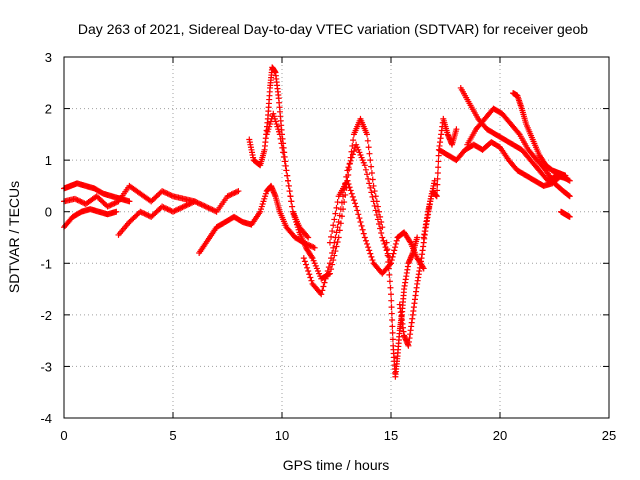 The width and height of the screenshot is (640, 480). Describe the element at coordinates (46, 263) in the screenshot. I see `y-tick-label: -1` at that location.